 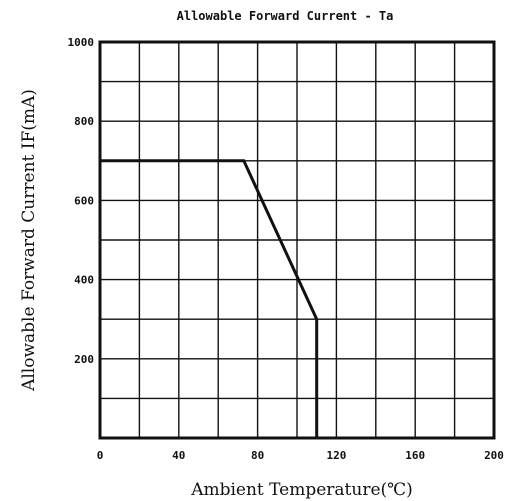 What do you see at coordinates (301, 490) in the screenshot?
I see `x-axis-label: Ambient Temperature(℃)` at bounding box center [301, 490].